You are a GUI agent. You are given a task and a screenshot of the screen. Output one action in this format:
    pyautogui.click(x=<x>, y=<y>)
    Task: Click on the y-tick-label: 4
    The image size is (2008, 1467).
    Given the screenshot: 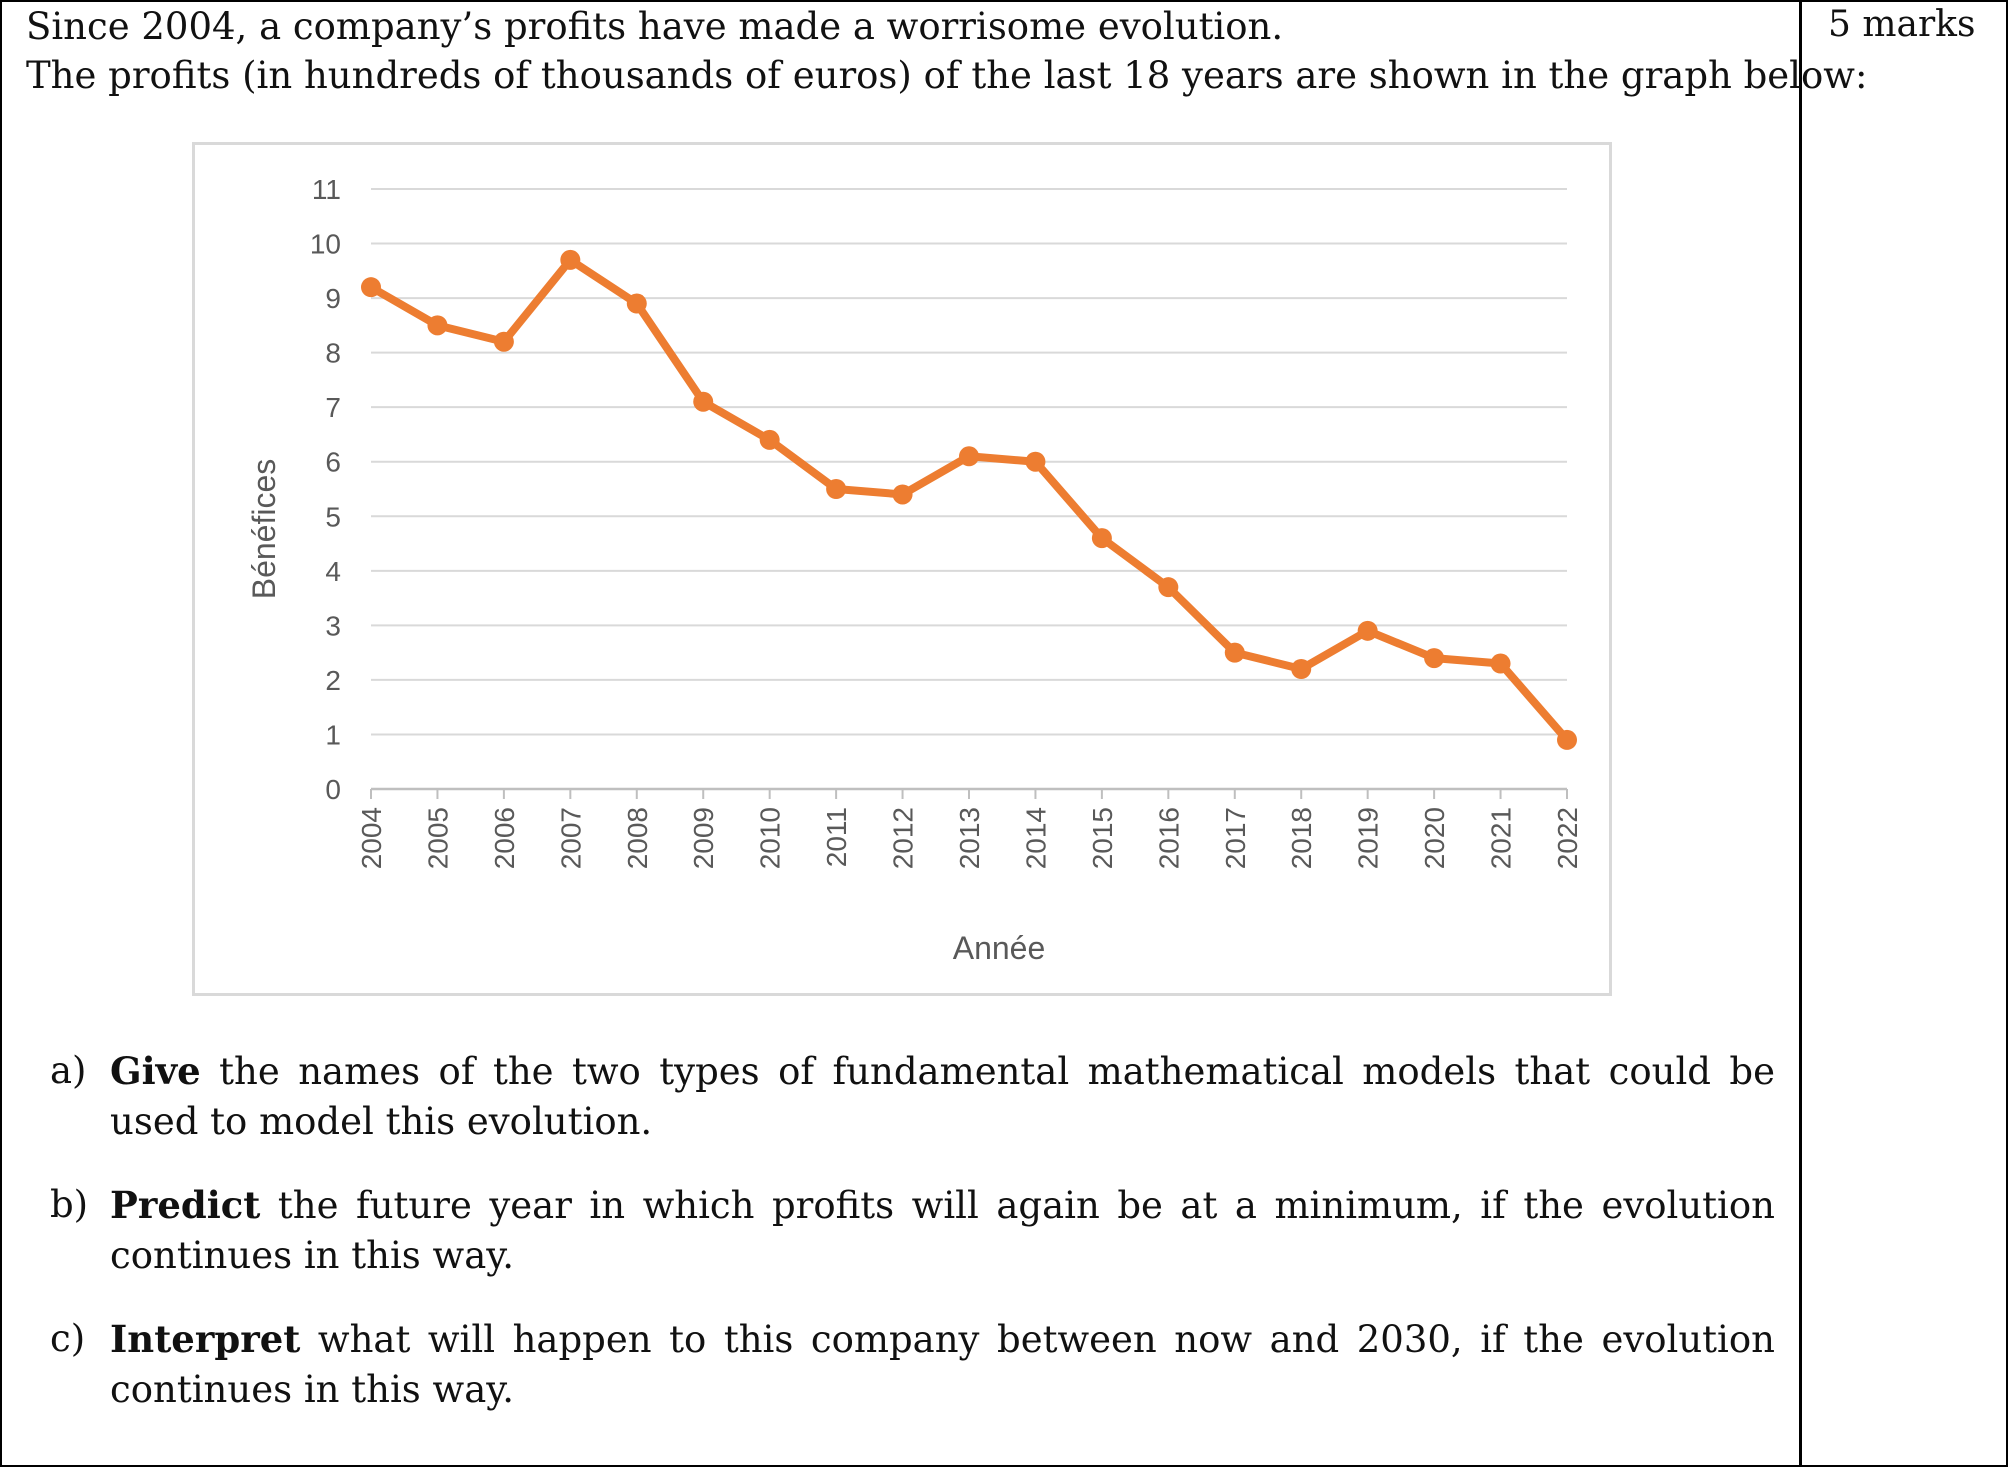 What is the action you would take?
    pyautogui.click(x=333, y=571)
    